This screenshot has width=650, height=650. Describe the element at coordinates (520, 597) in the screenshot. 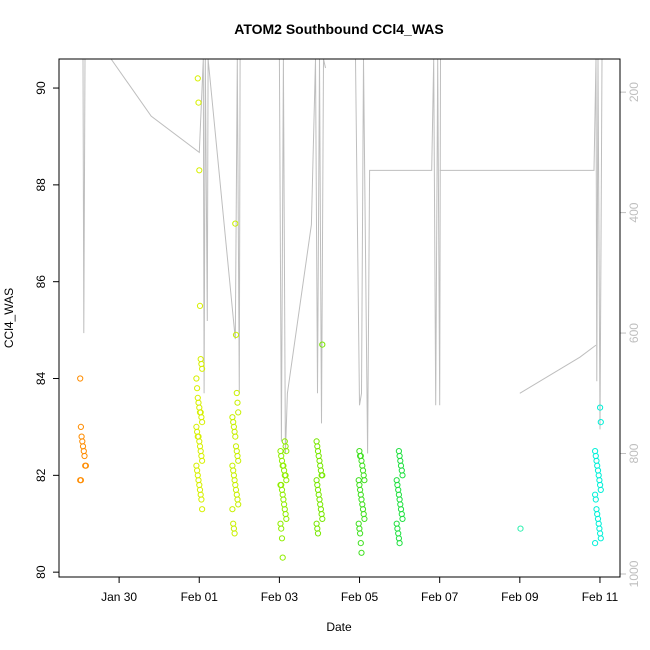

I see `x-tick-label: Feb 09` at that location.